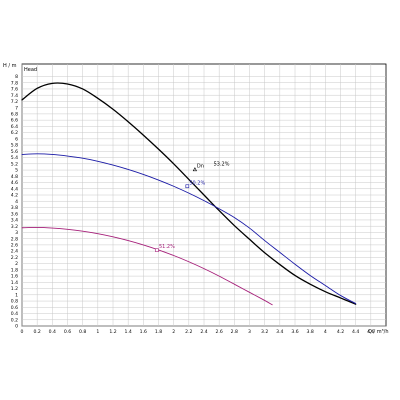  Describe the element at coordinates (14, 196) in the screenshot. I see `y-tick-label: 4.2` at that location.